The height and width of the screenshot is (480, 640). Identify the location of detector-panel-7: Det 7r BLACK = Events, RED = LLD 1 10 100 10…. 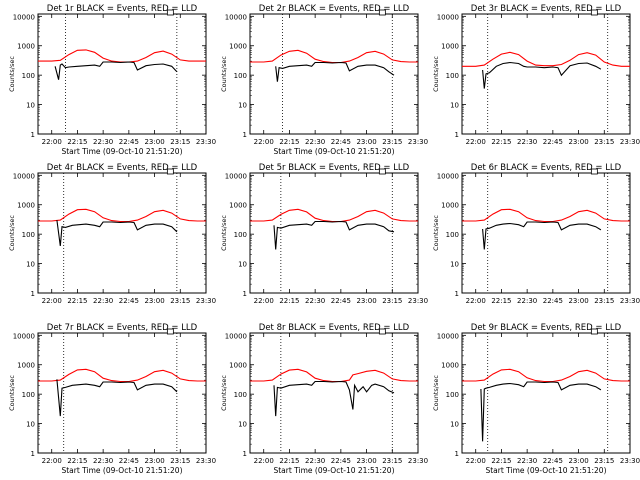
(112, 399).